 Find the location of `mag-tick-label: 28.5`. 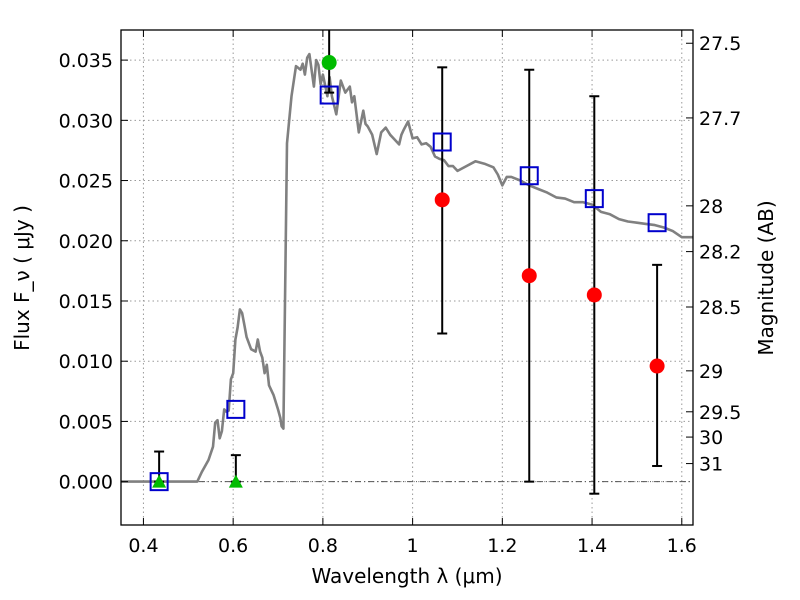

mag-tick-label: 28.5 is located at coordinates (720, 308).